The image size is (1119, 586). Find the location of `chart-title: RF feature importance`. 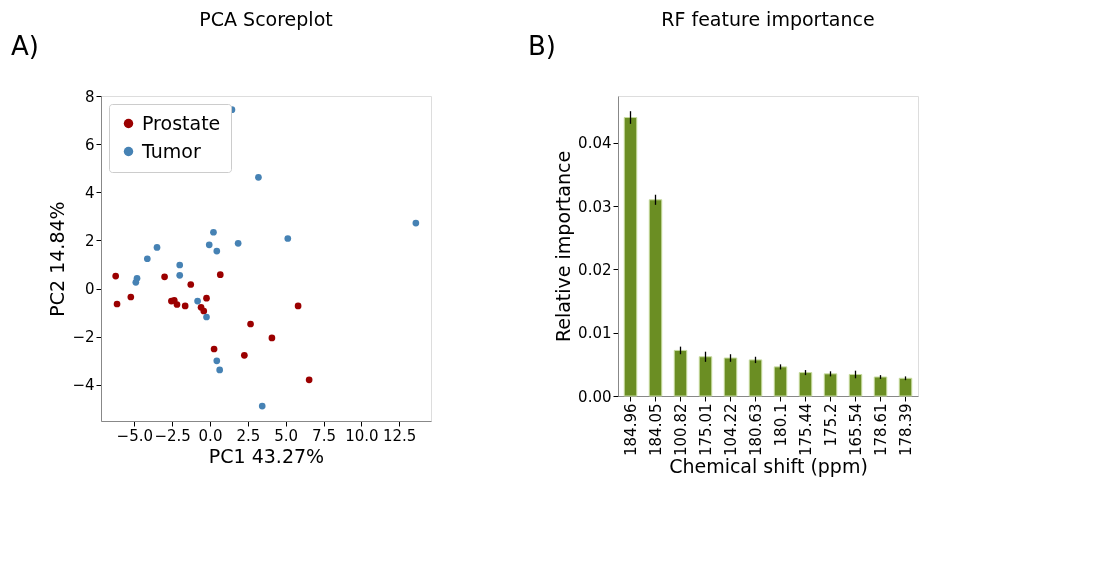

chart-title: RF feature importance is located at coordinates (768, 19).